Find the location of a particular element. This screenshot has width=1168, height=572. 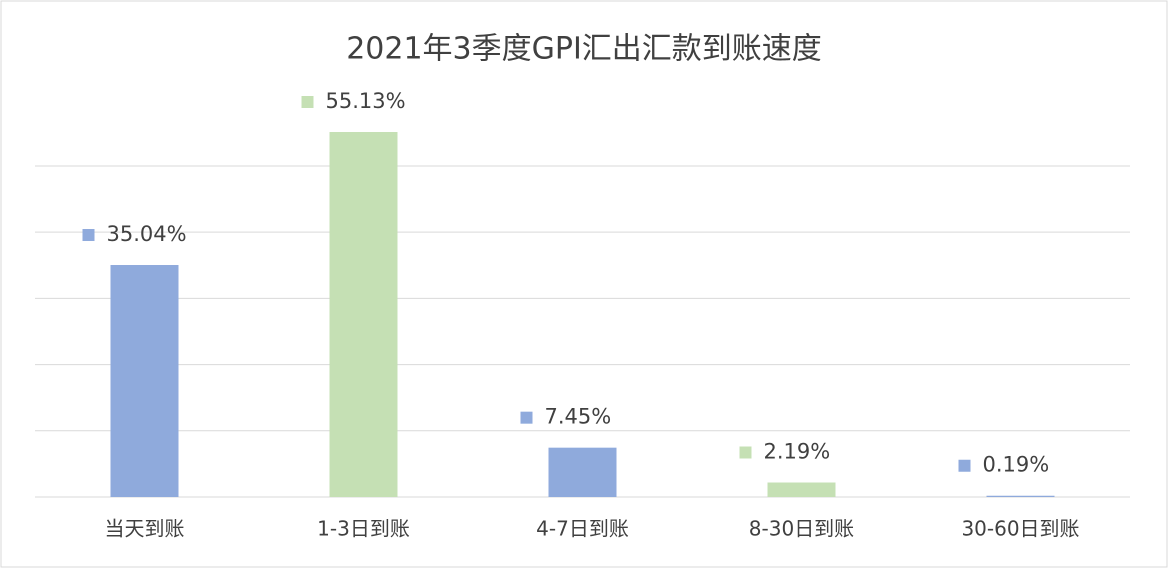

data-label: 0.19% is located at coordinates (1016, 465).